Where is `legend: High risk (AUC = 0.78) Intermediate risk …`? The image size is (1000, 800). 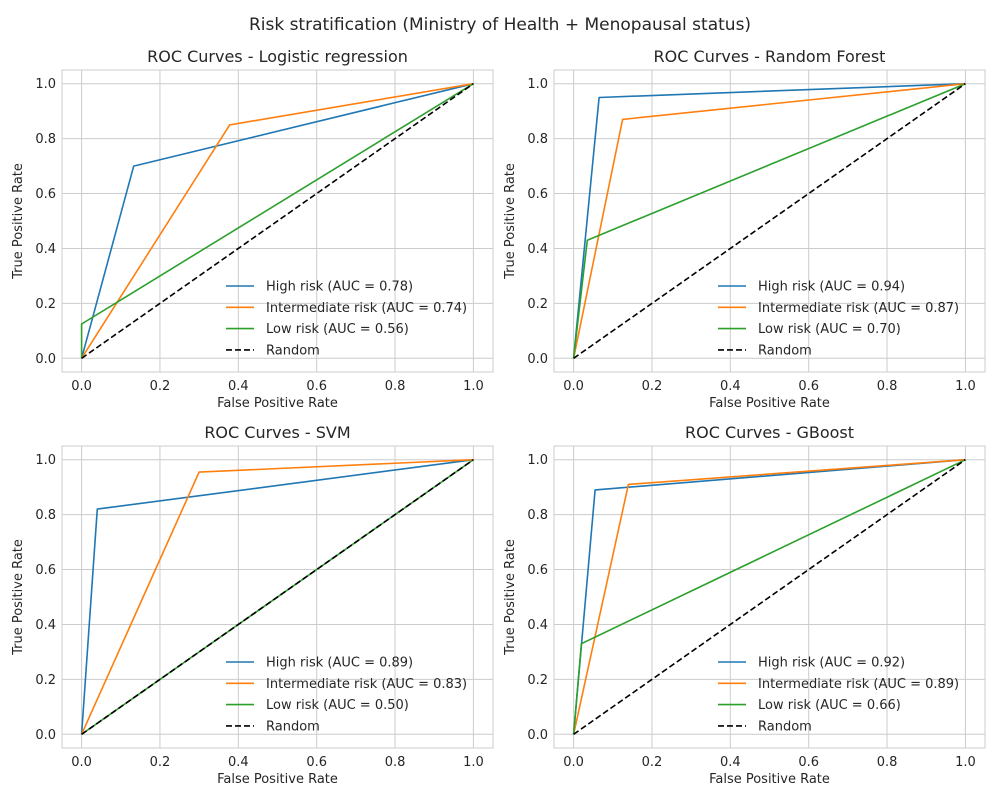
legend: High risk (AUC = 0.78) Intermediate risk … is located at coordinates (346, 319).